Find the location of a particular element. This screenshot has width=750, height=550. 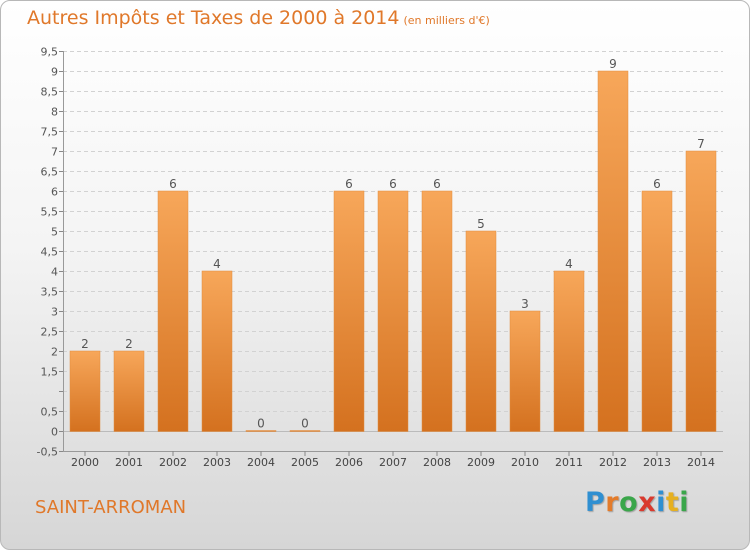

x-tick-label: 2005 is located at coordinates (305, 462).